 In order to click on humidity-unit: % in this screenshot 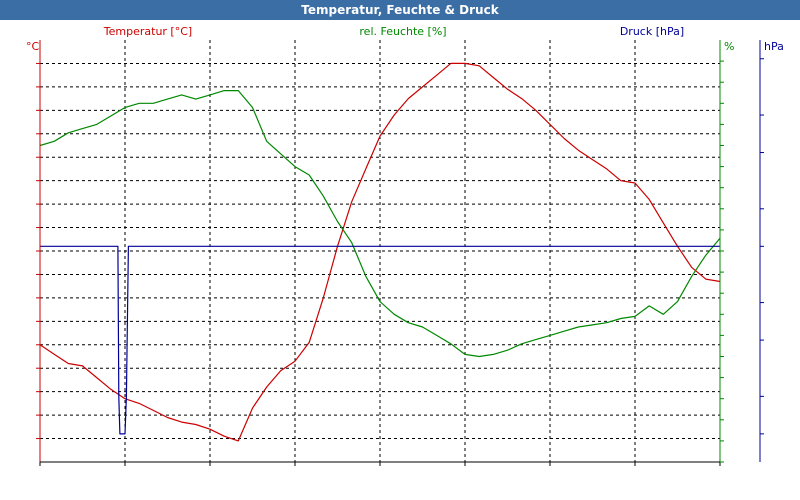, I will do `click(729, 46)`.